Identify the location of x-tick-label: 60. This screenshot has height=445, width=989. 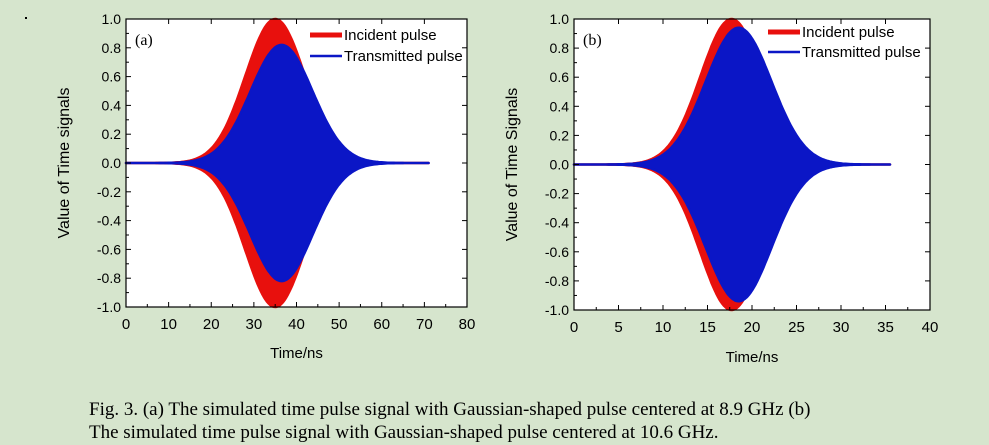
(381, 324).